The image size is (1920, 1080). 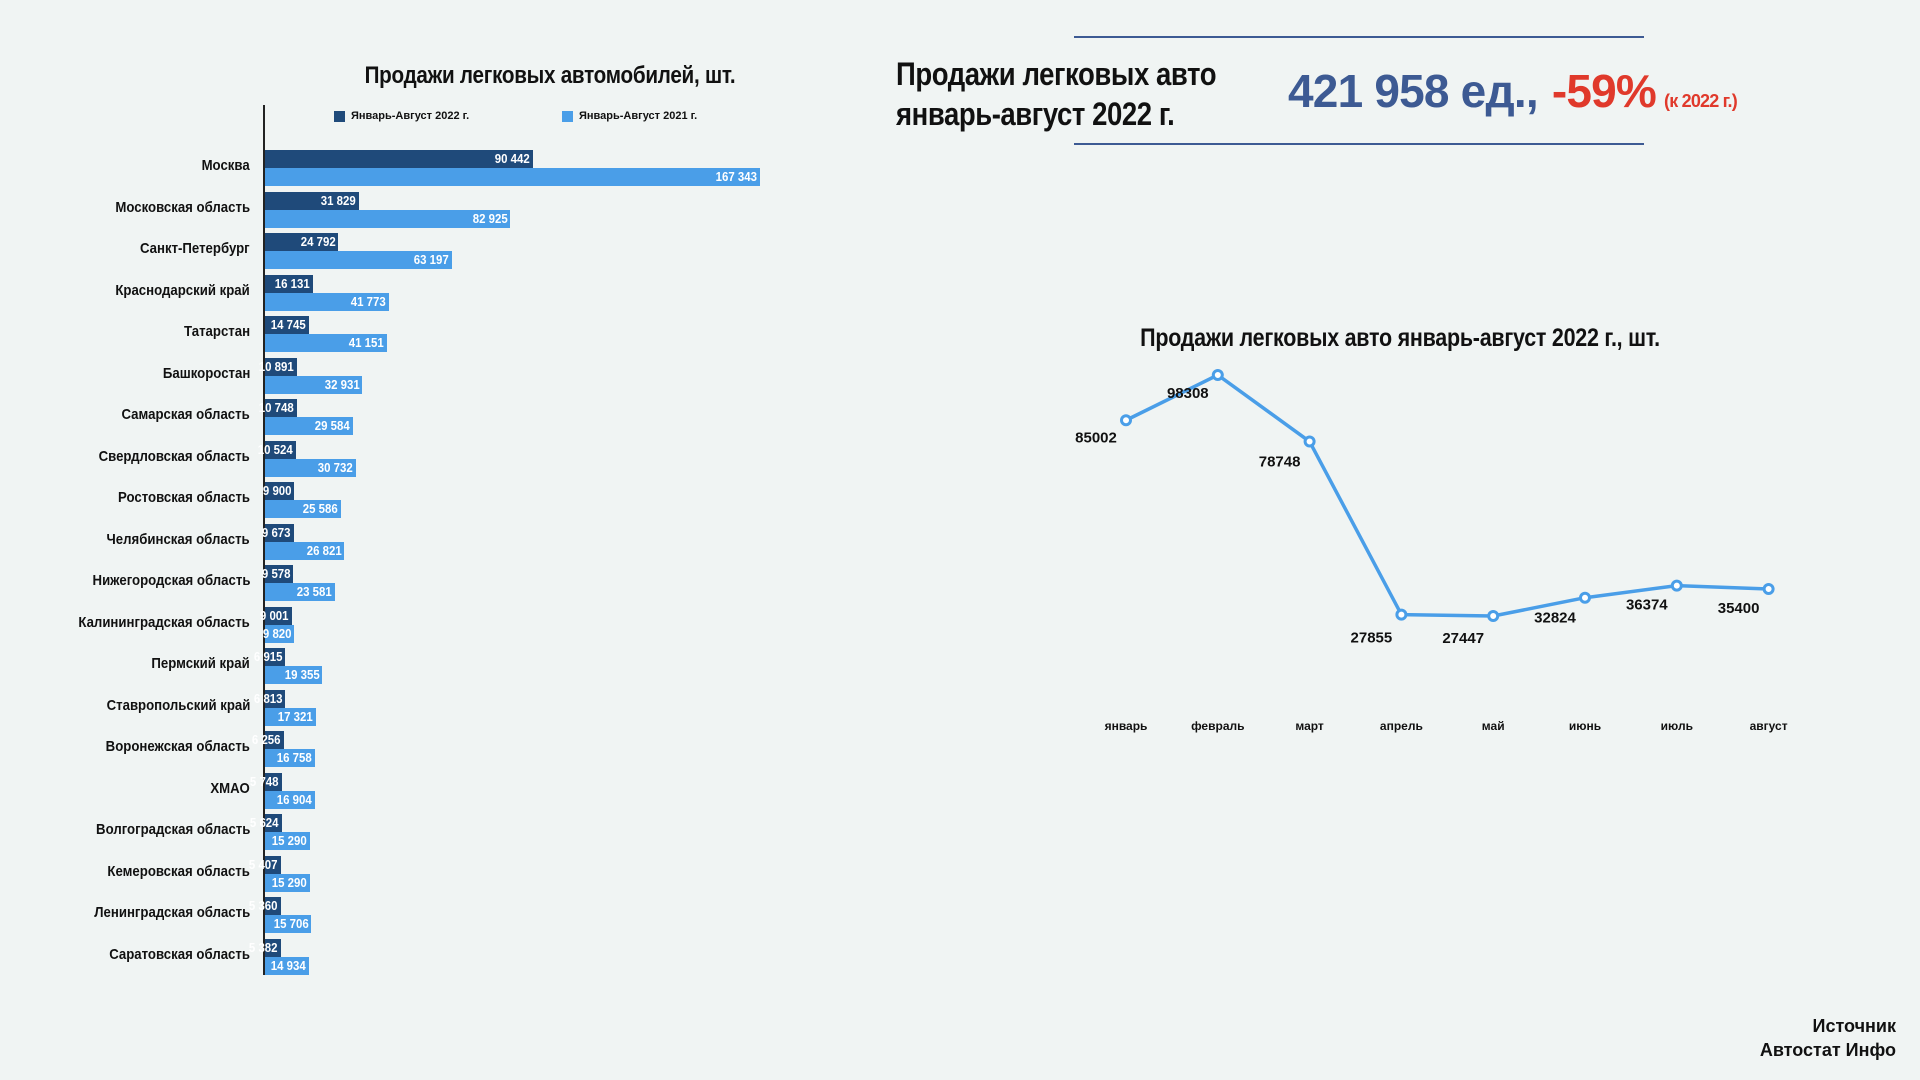 What do you see at coordinates (366, 342) in the screenshot?
I see `bar-label-2021: 41 151` at bounding box center [366, 342].